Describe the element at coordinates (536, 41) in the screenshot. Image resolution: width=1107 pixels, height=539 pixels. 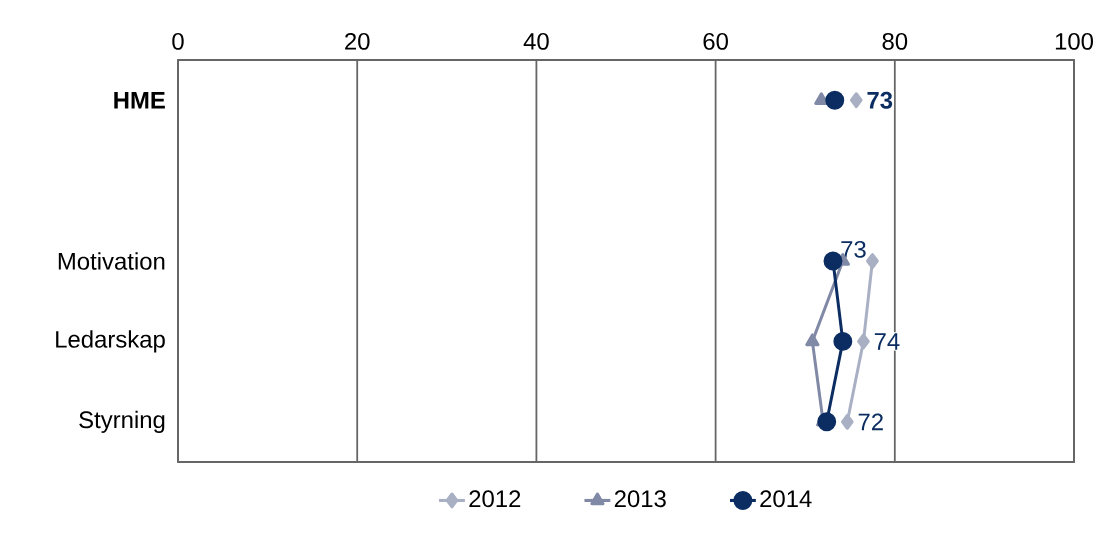
I see `x-tick-label: 40` at that location.